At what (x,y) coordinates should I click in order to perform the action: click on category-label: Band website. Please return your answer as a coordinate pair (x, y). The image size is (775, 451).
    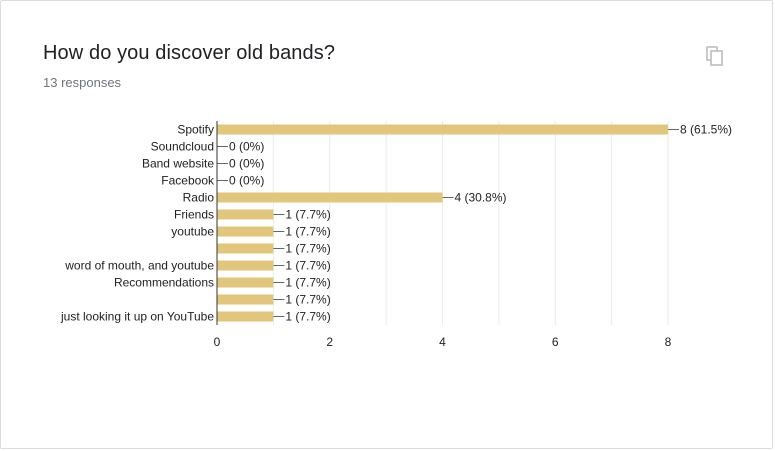
    Looking at the image, I should click on (178, 164).